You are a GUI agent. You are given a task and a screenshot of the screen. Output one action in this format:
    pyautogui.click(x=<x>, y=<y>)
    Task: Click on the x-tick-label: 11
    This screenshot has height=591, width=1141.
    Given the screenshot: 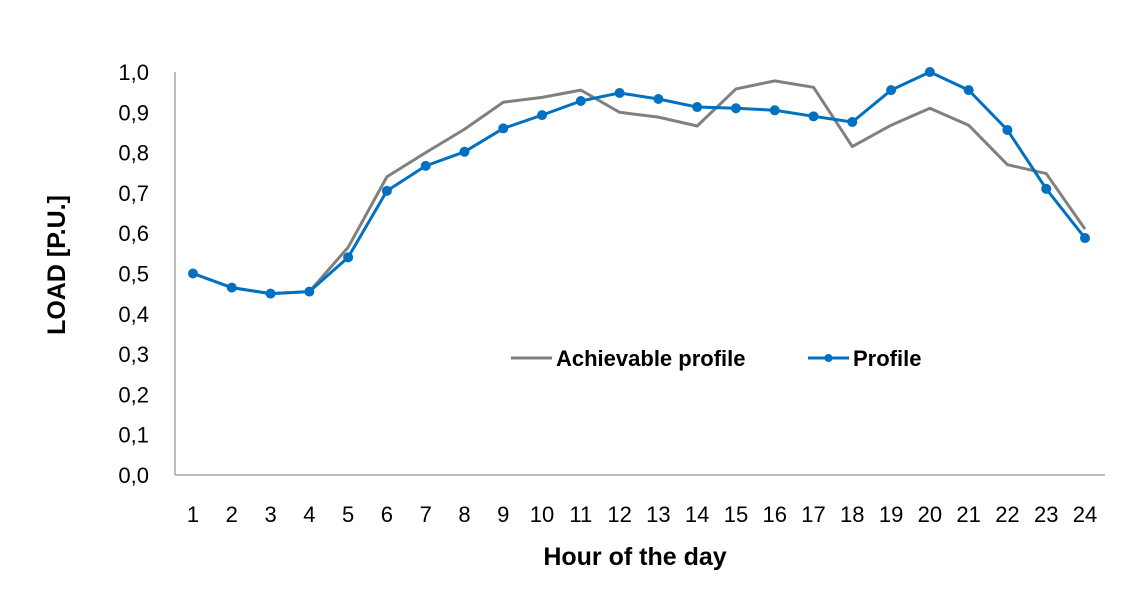 What is the action you would take?
    pyautogui.click(x=580, y=514)
    